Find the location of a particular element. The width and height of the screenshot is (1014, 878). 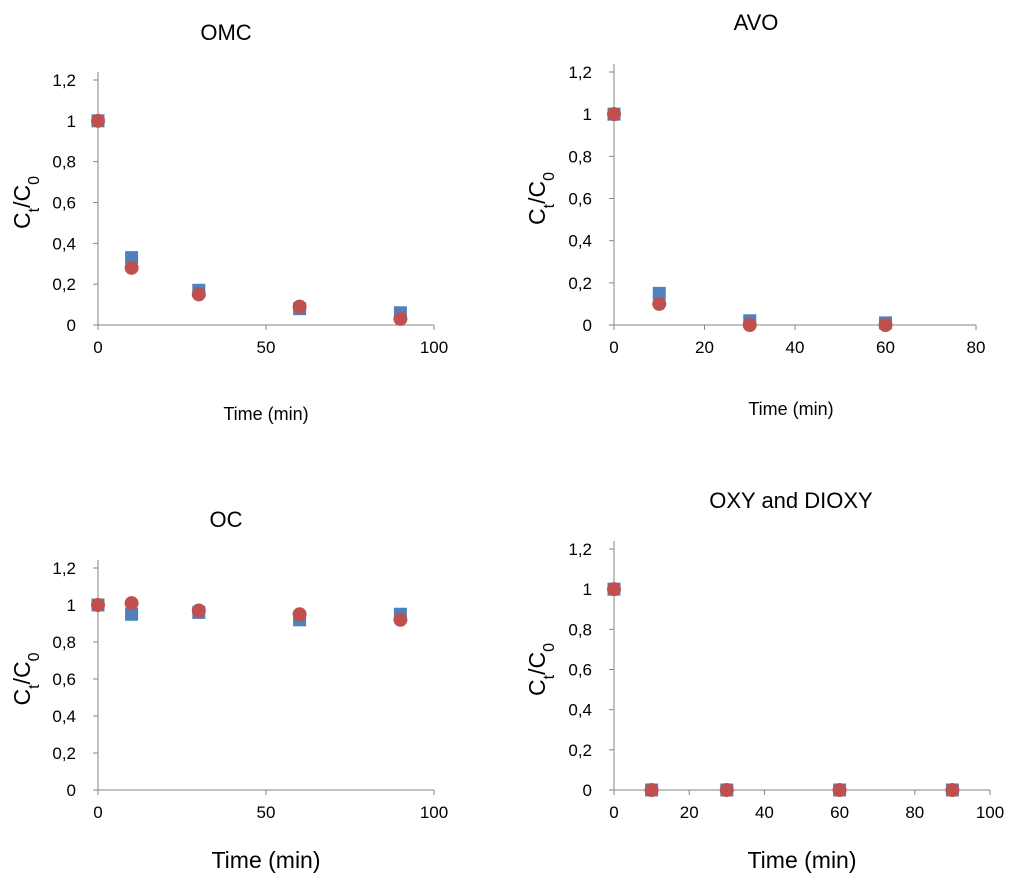

chart-0-series-0-point is located at coordinates (132, 258).